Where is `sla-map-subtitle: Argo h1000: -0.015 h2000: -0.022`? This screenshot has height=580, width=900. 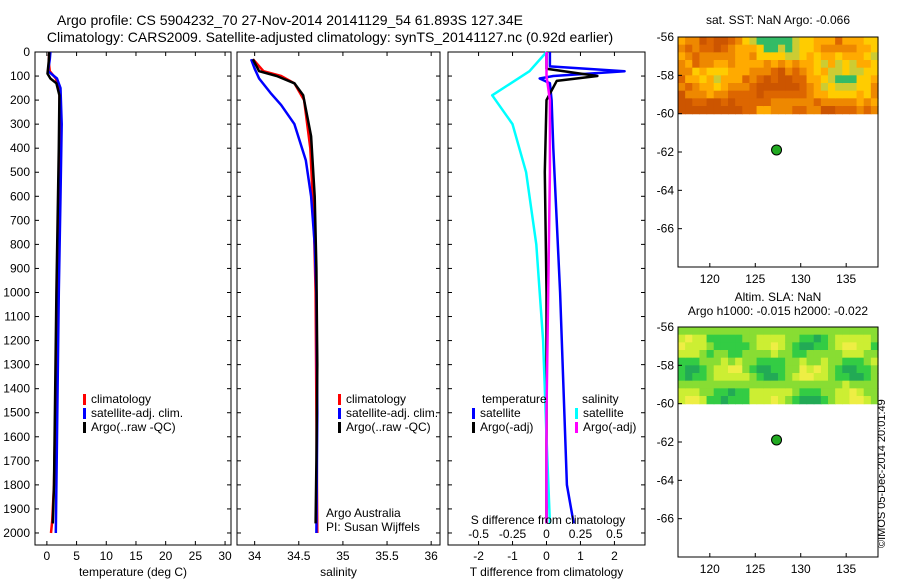
sla-map-subtitle: Argo h1000: -0.015 h2000: -0.022 is located at coordinates (778, 311).